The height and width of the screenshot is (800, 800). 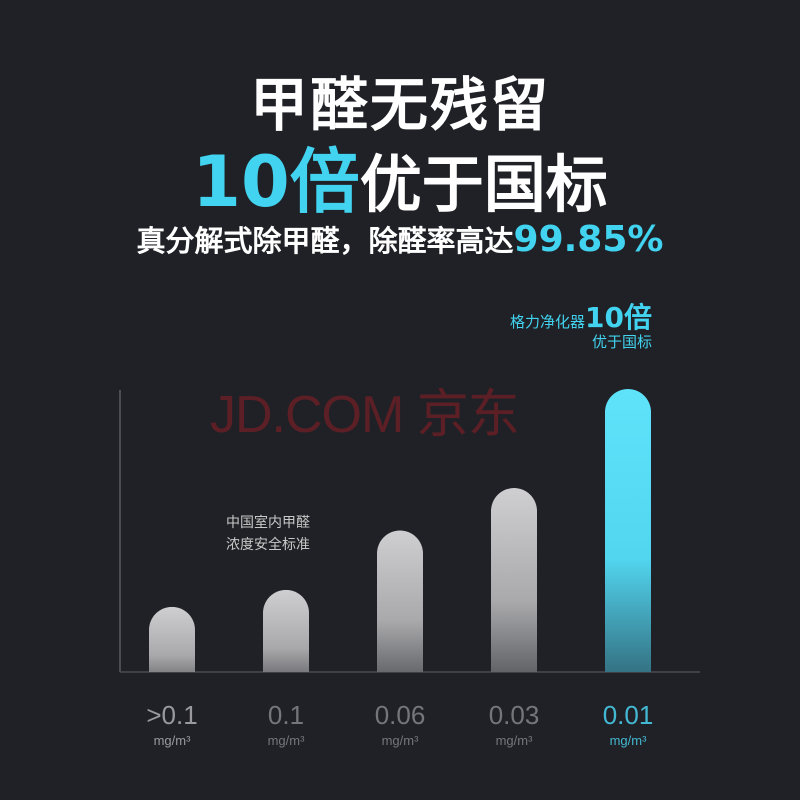 What do you see at coordinates (483, 184) in the screenshot?
I see `headline-rest: 优于国标` at bounding box center [483, 184].